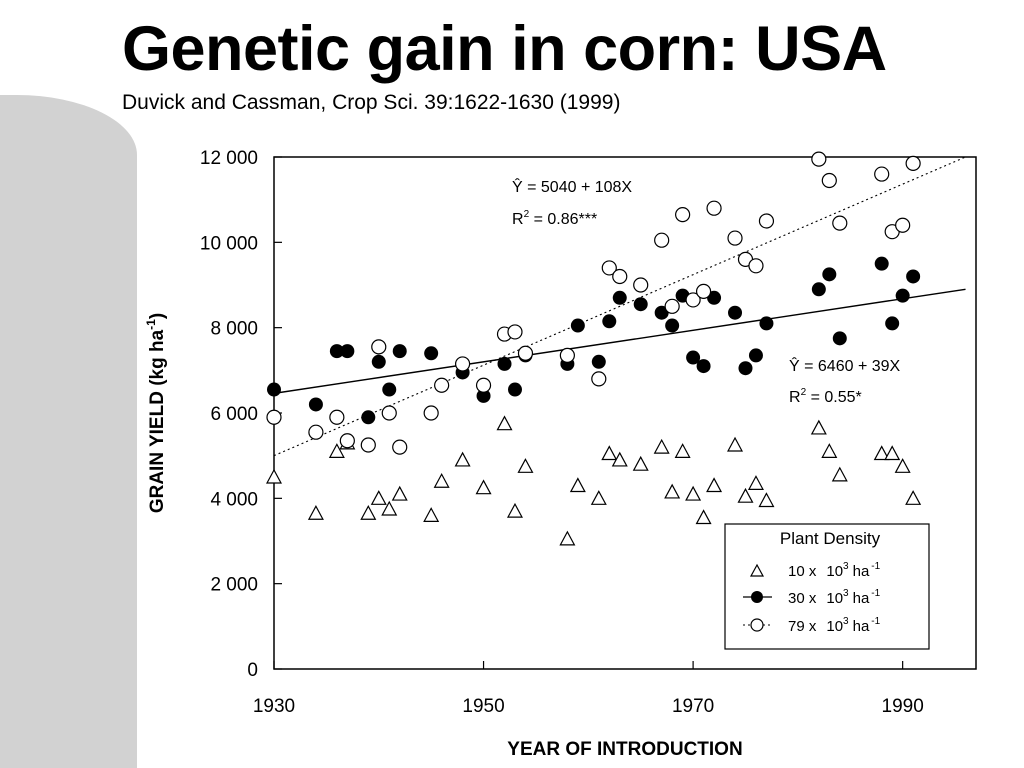  I want to click on y-tick-label: 10 000, so click(229, 243).